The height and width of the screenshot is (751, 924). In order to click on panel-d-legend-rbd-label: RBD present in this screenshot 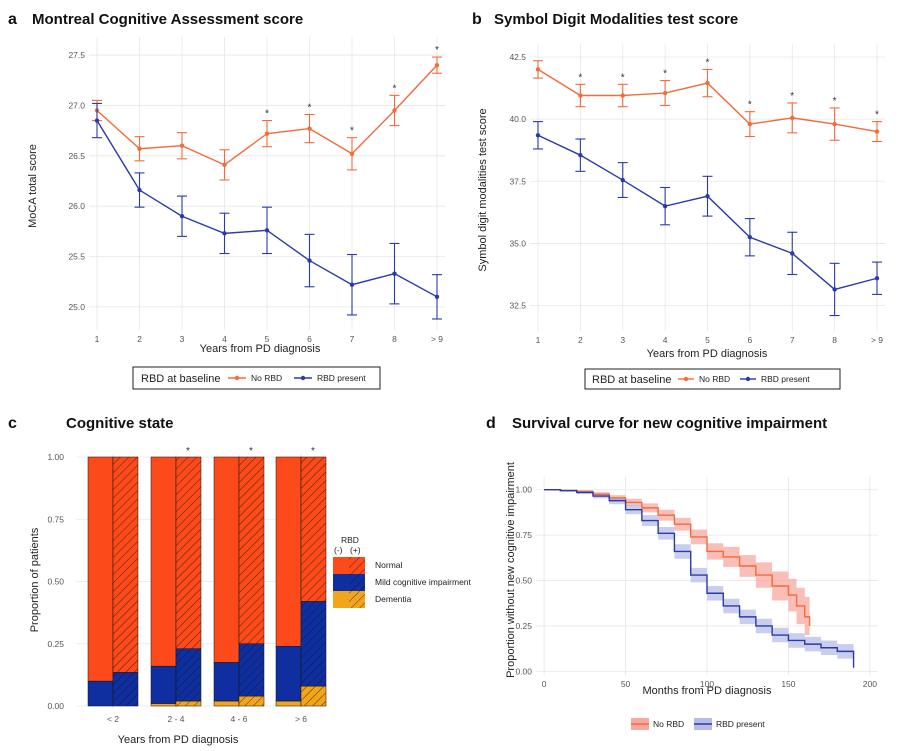, I will do `click(740, 724)`.